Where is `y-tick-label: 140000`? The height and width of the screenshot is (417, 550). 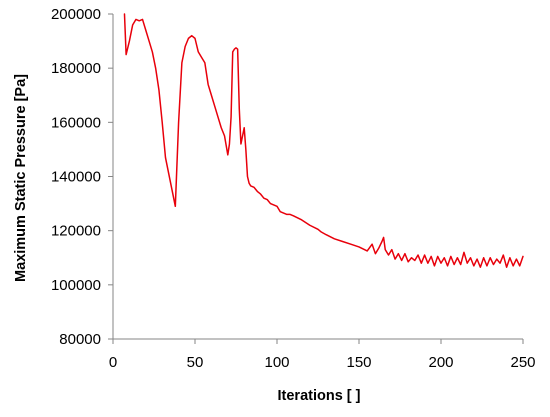 y-tick-label: 140000 is located at coordinates (76, 177).